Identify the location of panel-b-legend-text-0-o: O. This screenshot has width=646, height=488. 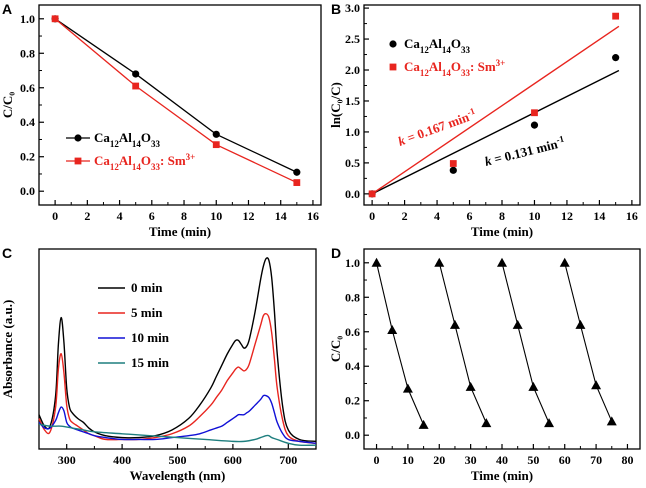
(456, 43).